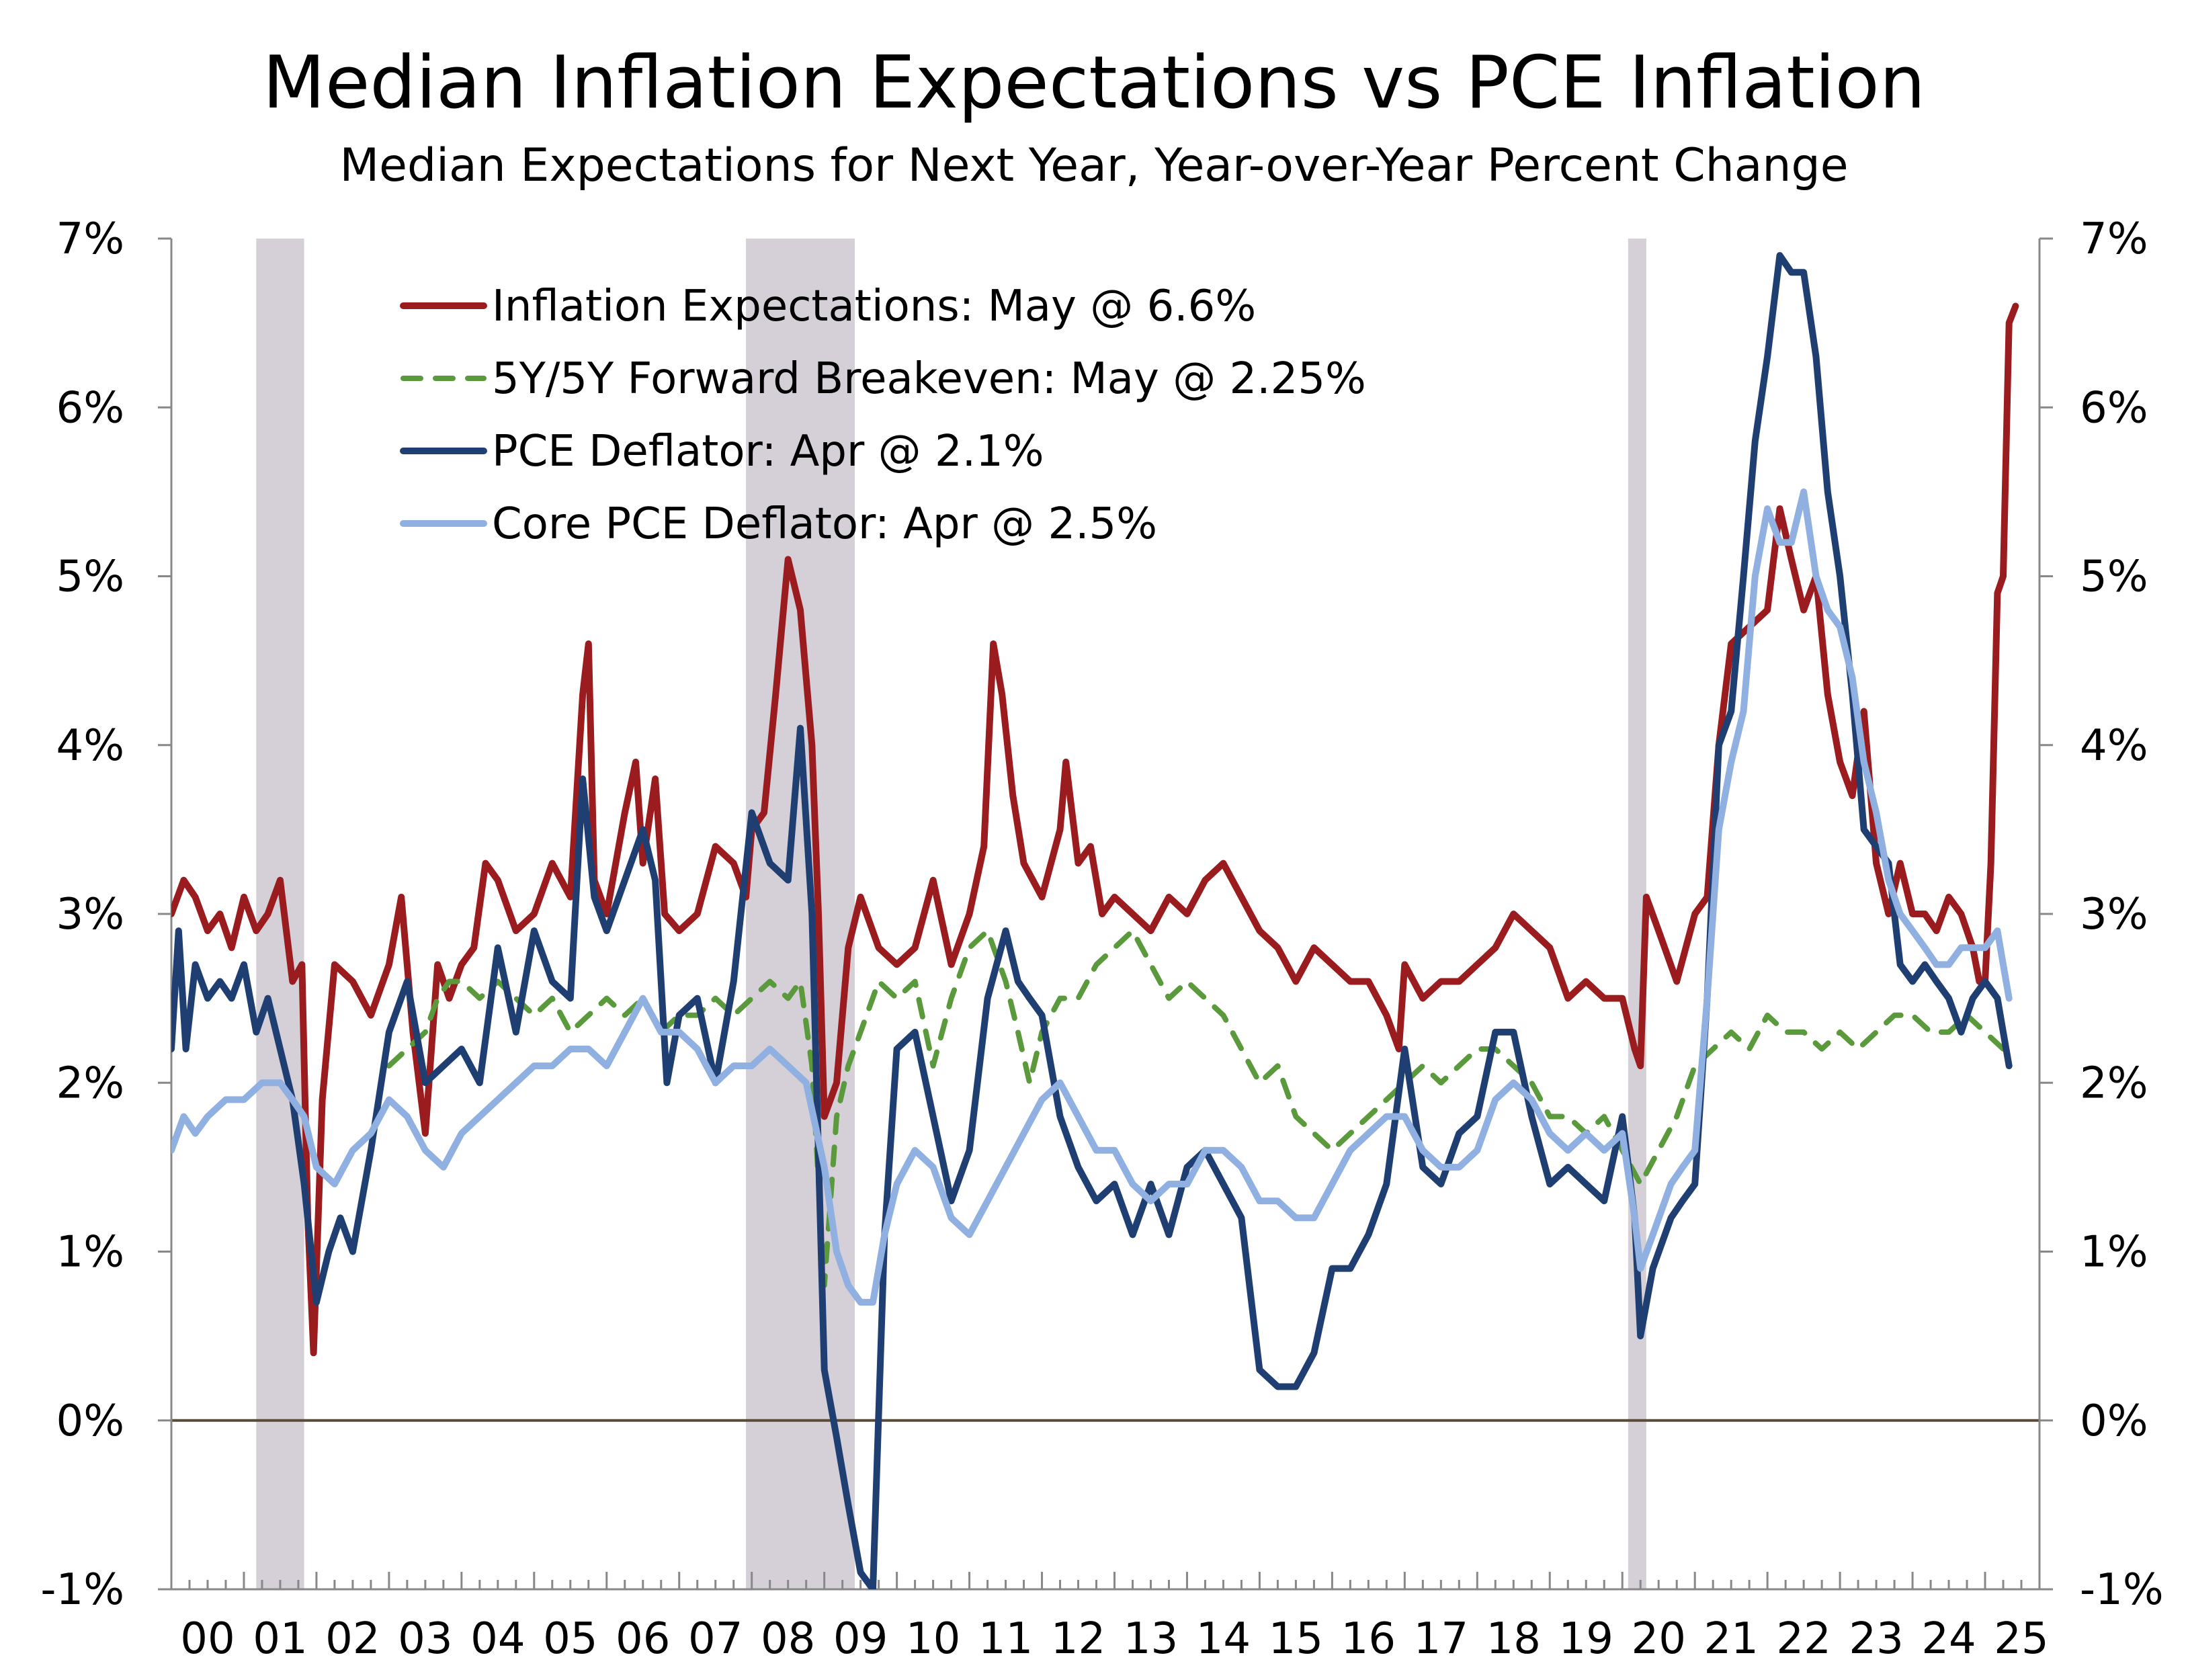  What do you see at coordinates (497, 1639) in the screenshot?
I see `x-tick-label: 04` at bounding box center [497, 1639].